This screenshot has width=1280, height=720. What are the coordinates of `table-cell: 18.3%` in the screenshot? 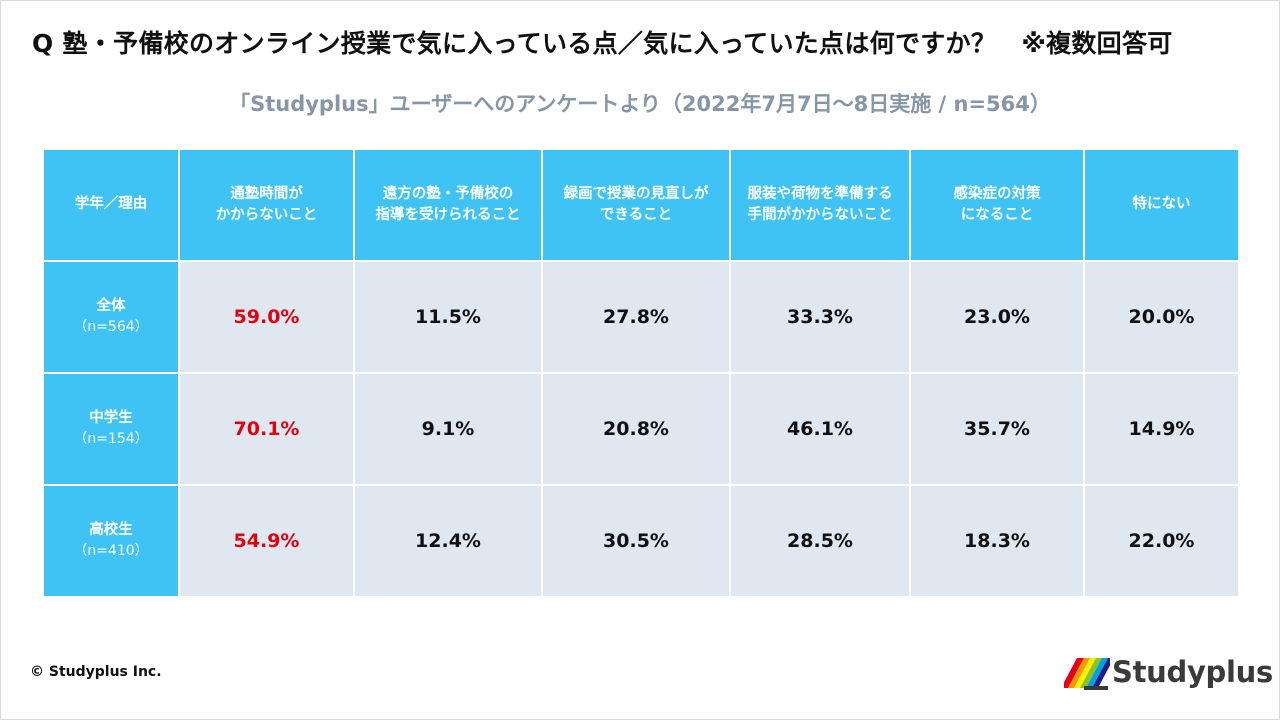 It's located at (997, 541).